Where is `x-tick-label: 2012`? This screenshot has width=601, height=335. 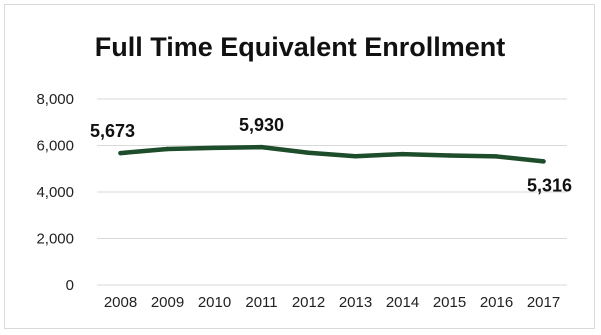
x-tick-label: 2012 is located at coordinates (308, 302).